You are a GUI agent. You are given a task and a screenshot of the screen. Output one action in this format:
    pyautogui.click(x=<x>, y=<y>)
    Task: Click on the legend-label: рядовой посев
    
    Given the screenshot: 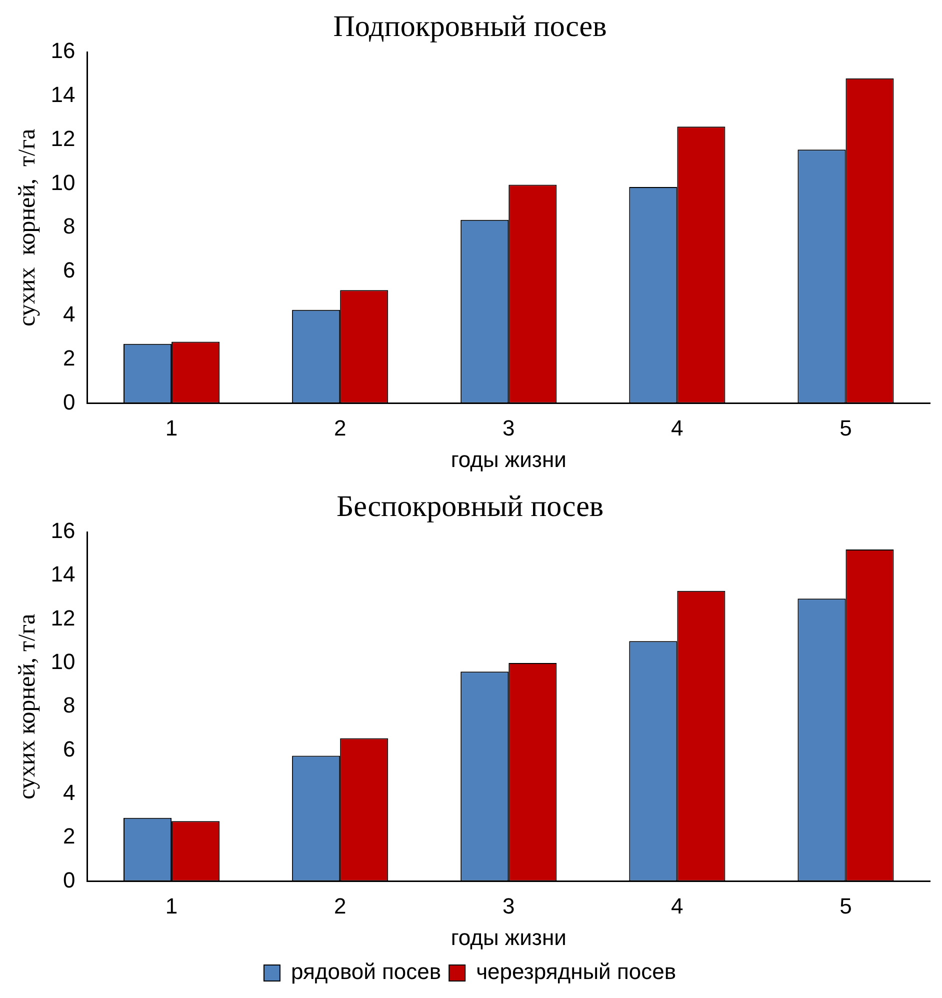 What is the action you would take?
    pyautogui.click(x=366, y=971)
    